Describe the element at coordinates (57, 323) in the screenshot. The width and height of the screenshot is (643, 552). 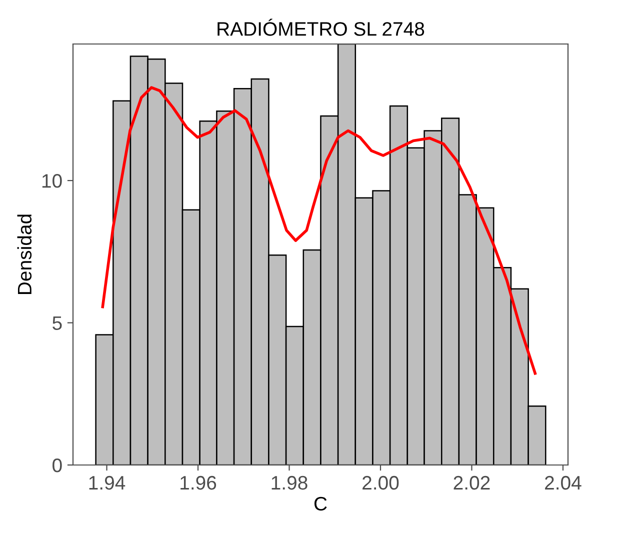
I see `y-tick-label: 5` at that location.